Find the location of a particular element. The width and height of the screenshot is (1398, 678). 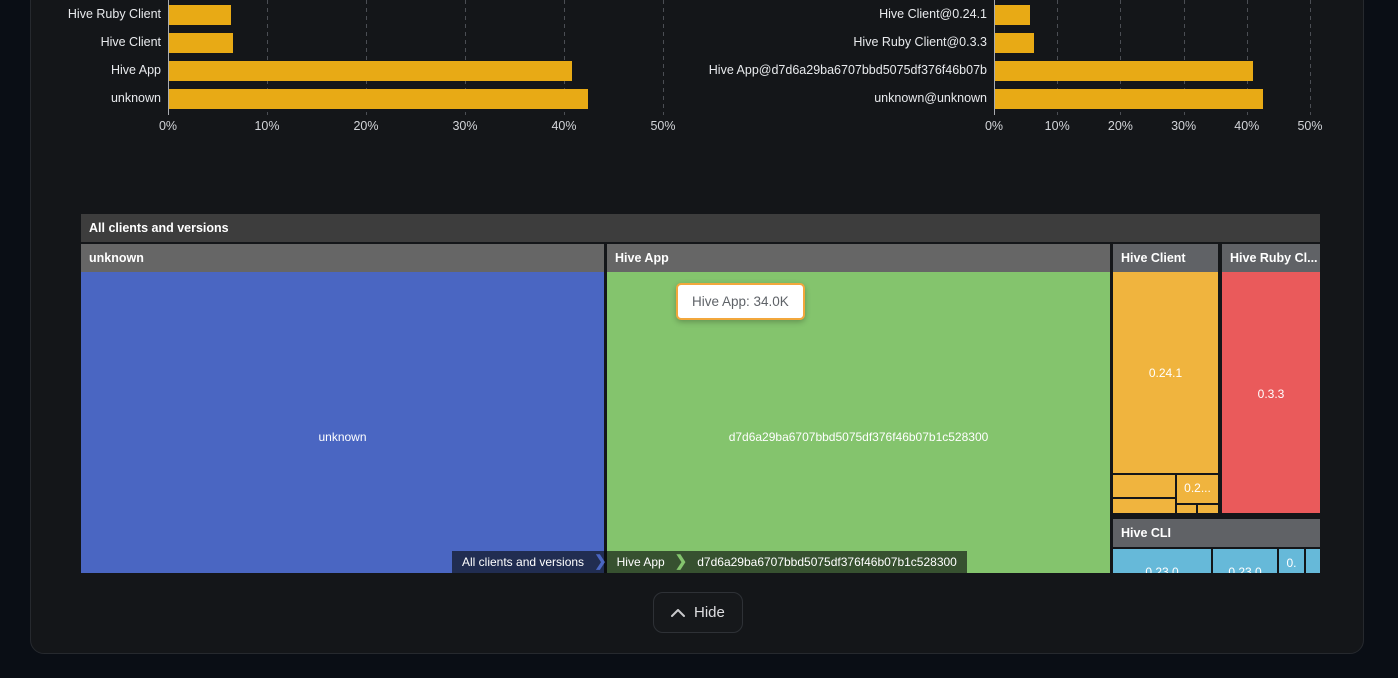

section-header-hive-cli: Hive CLI is located at coordinates (1216, 533).